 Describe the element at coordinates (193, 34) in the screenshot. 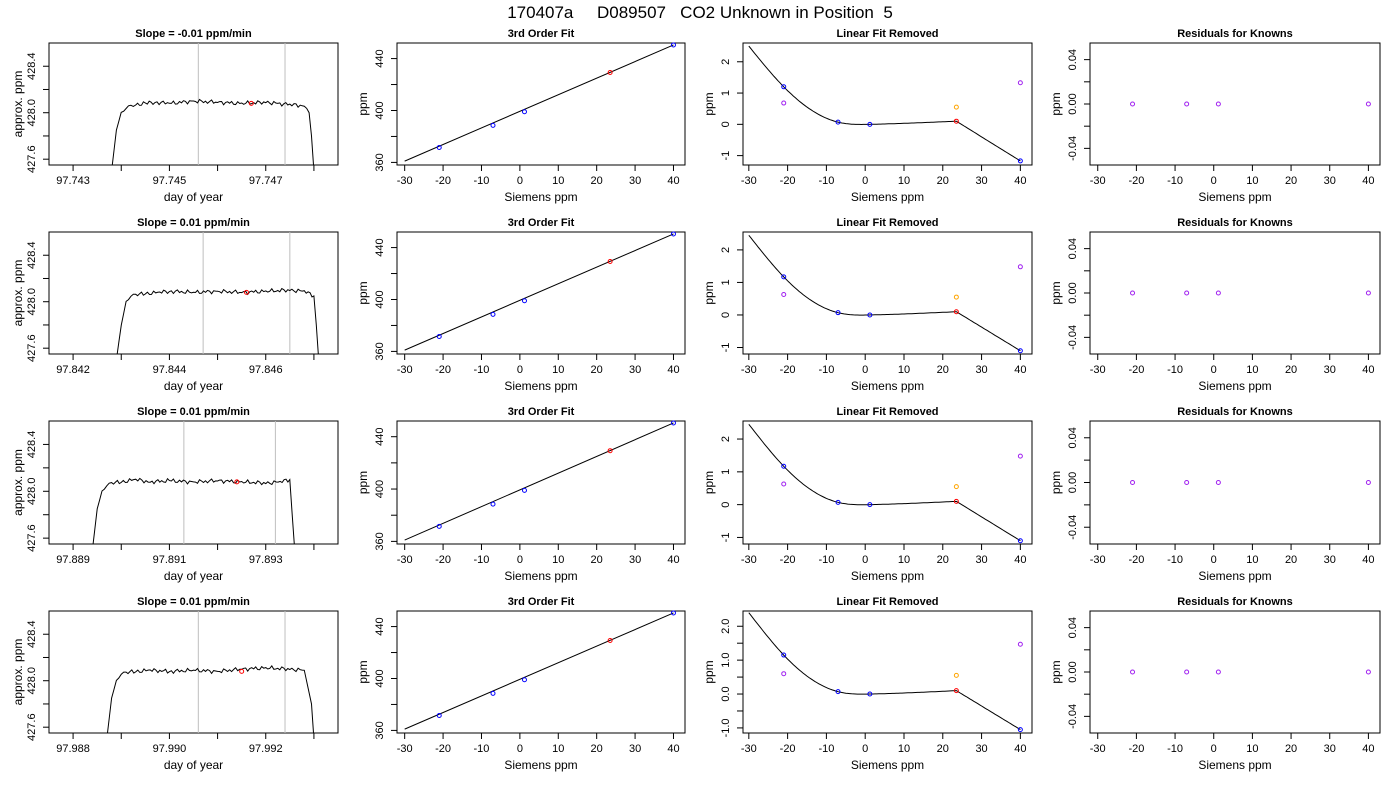

I see `r1-trace-title: Slope = -0.01 ppm/min` at that location.